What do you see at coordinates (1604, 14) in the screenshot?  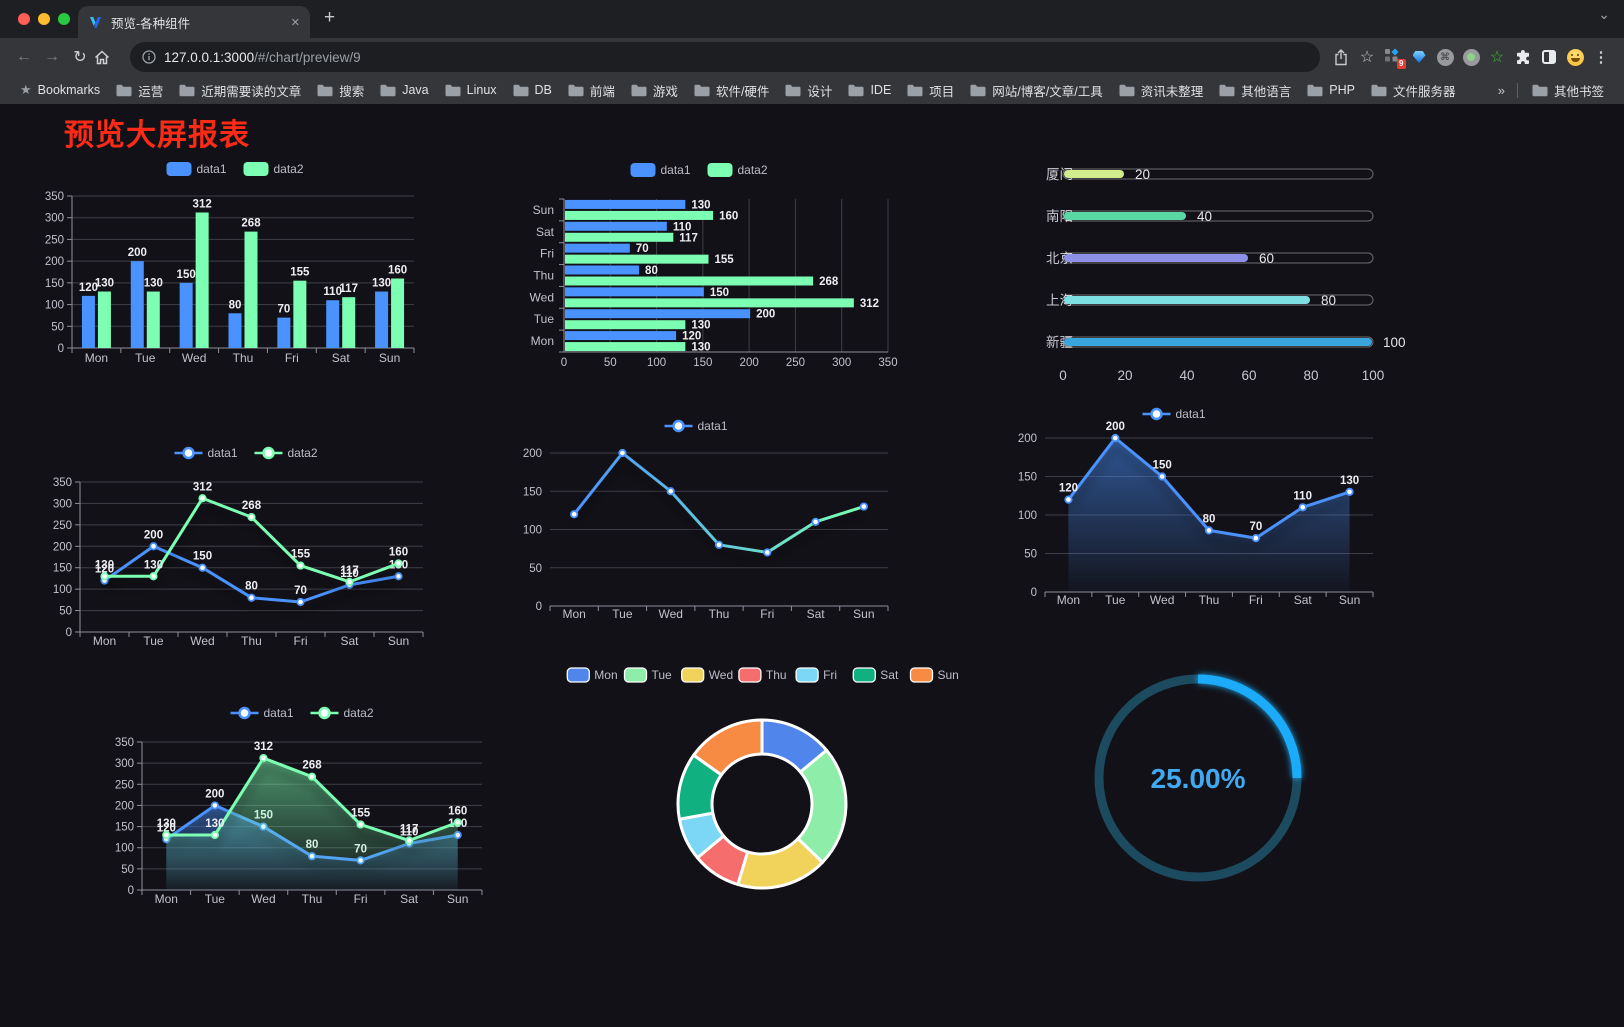 I see `tab-search-chevron-icon: ⌄` at bounding box center [1604, 14].